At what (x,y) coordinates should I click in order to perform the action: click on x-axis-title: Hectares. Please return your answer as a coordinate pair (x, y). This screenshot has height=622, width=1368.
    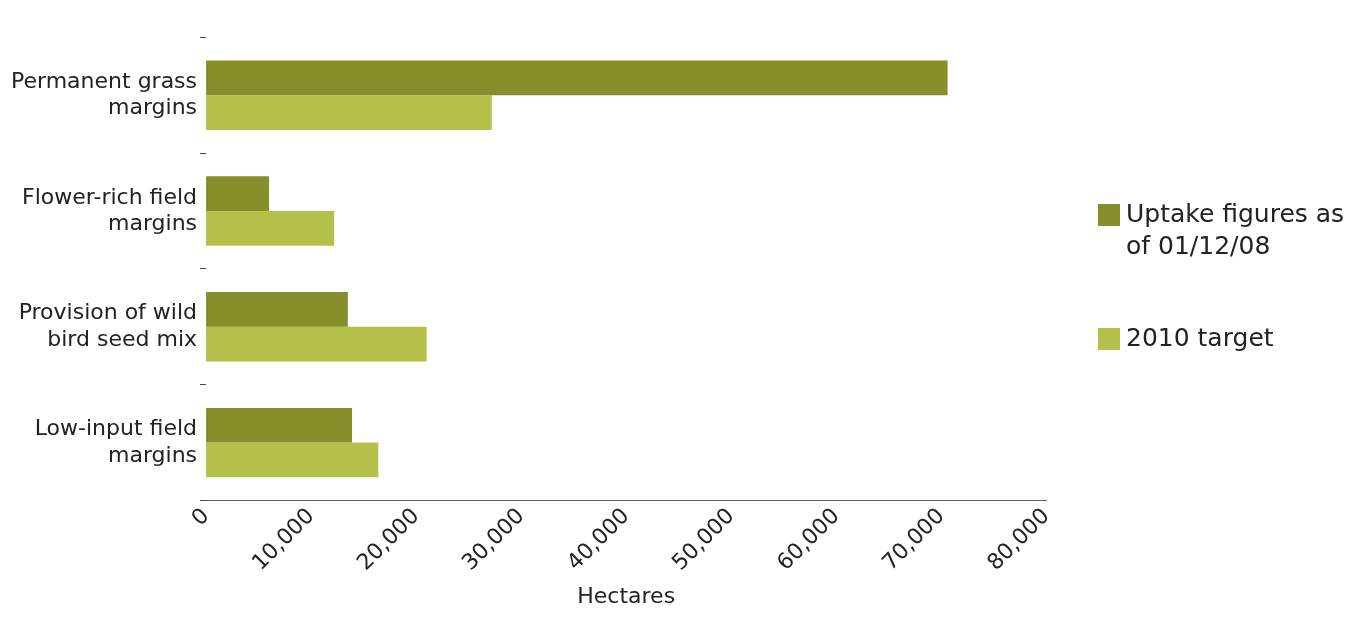
    Looking at the image, I should click on (626, 595).